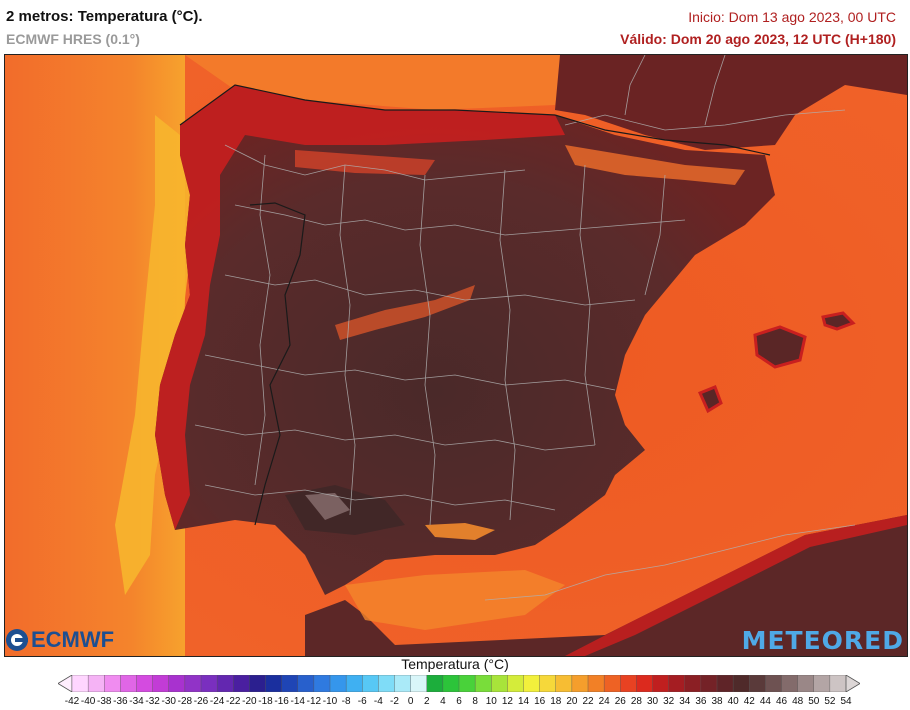 The height and width of the screenshot is (710, 910). I want to click on legend-tick-label: 12, so click(507, 701).